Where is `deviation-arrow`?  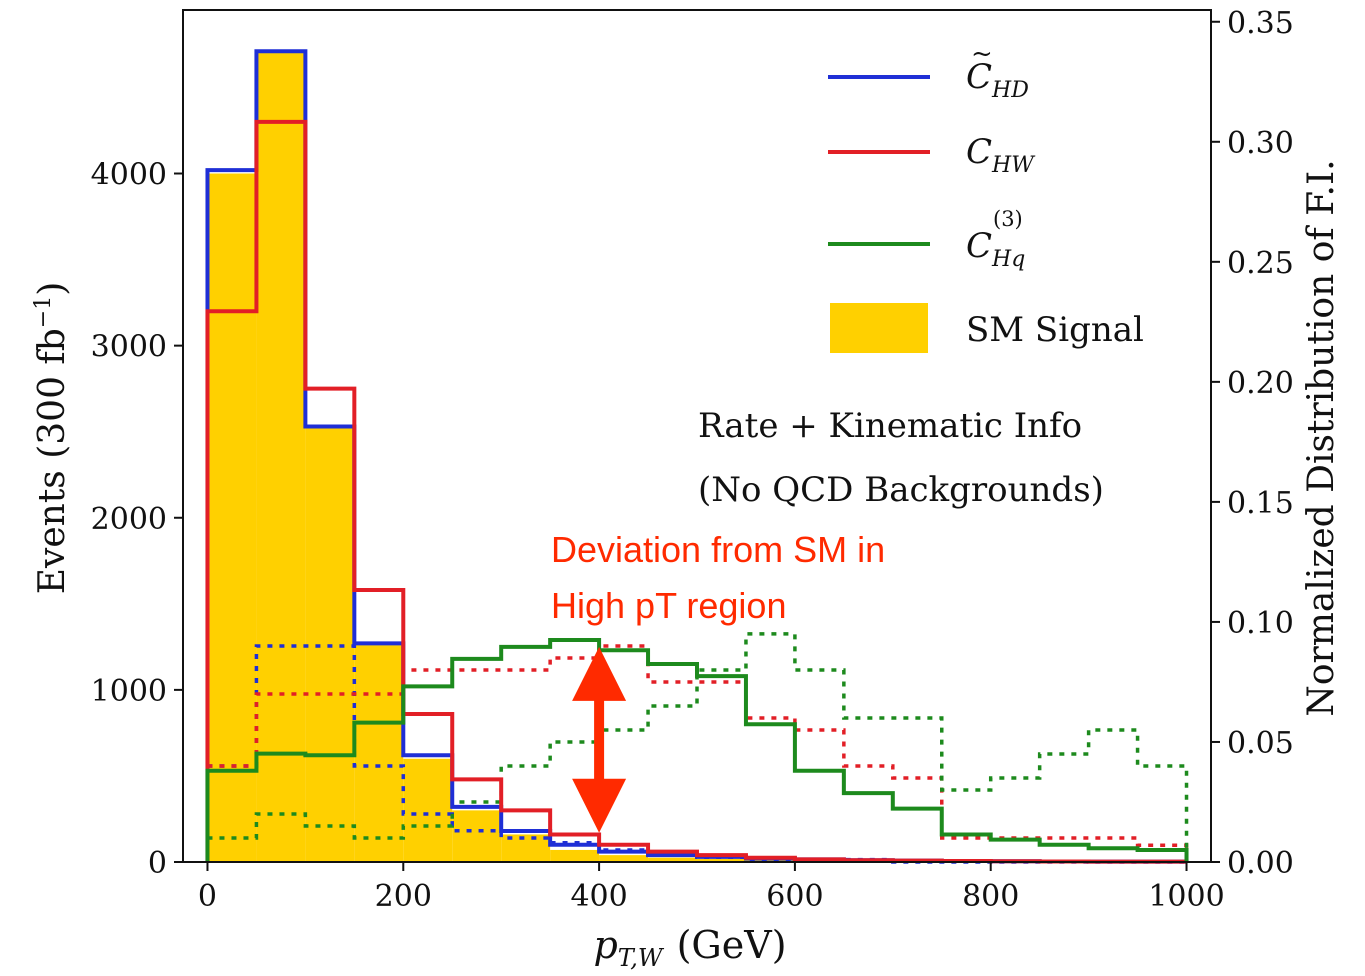 deviation-arrow is located at coordinates (599, 739).